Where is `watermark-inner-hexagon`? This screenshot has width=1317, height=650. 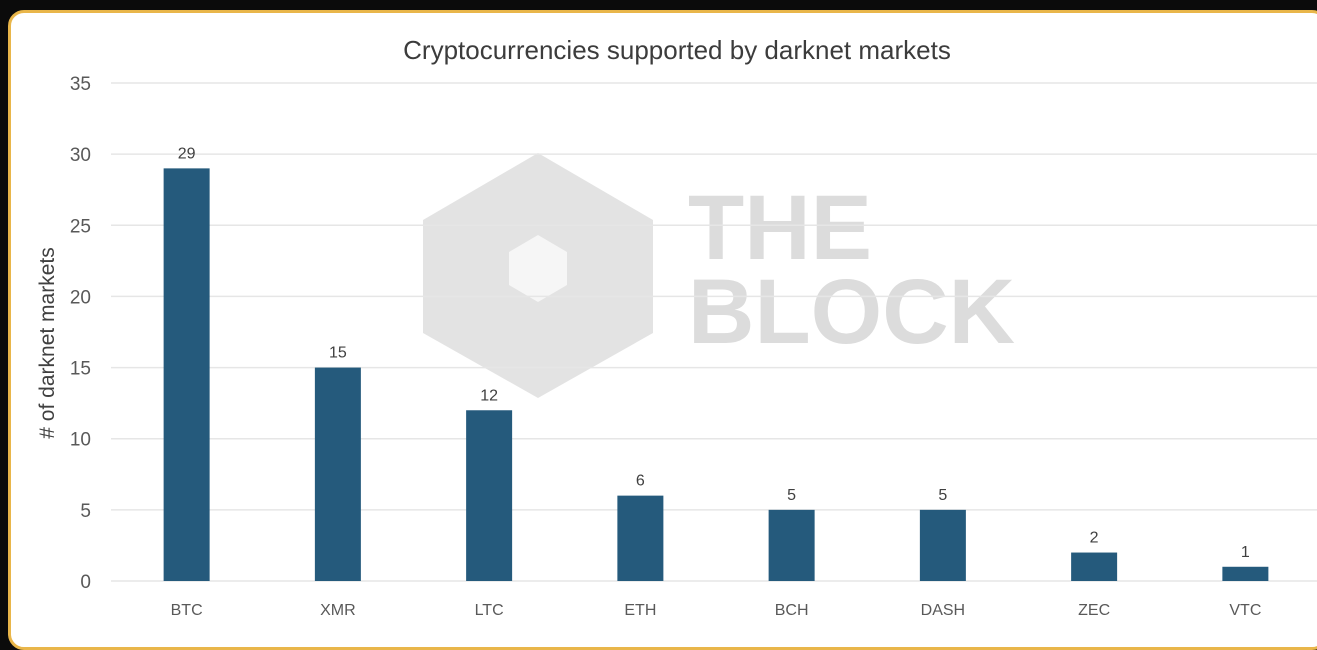 watermark-inner-hexagon is located at coordinates (538, 268).